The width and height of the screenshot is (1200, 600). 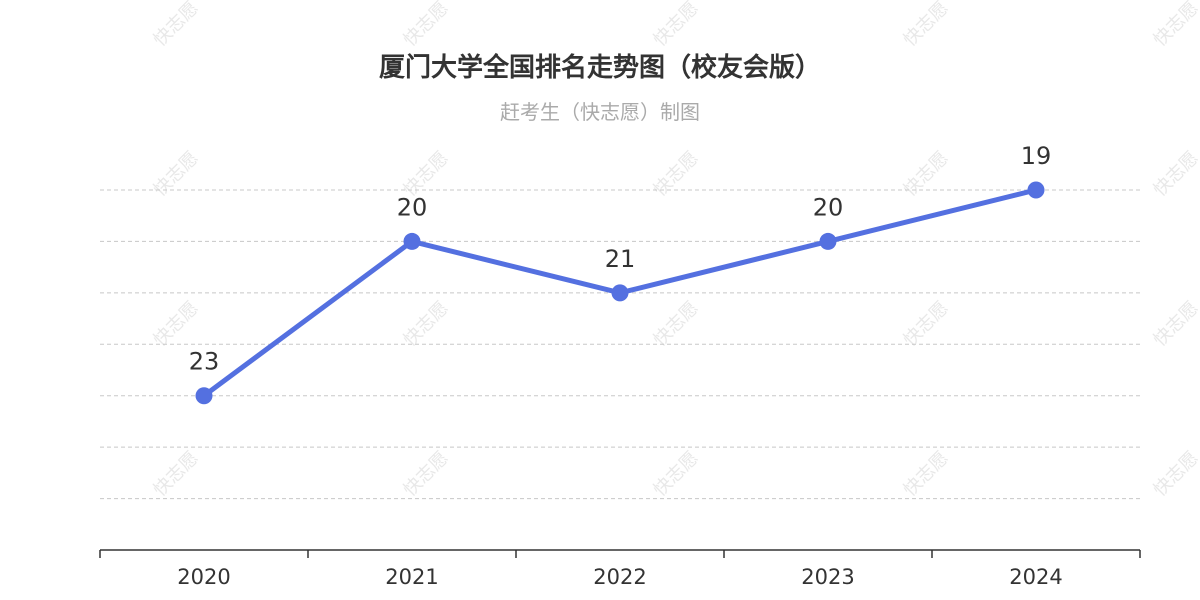 I want to click on chart-title: 厦门大学全国排名走势图（校友会版）, so click(x=600, y=67).